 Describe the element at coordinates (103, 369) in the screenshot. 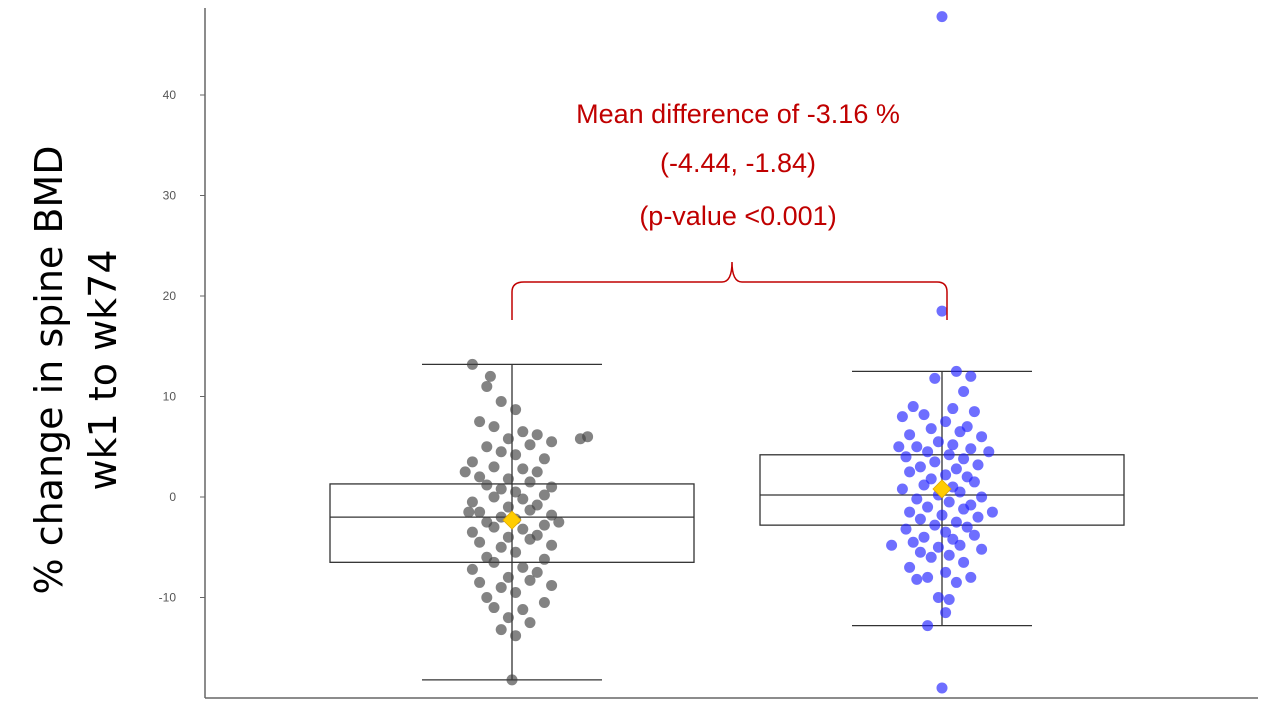

I see `y-axis-title-line-2: wk1 to wk74` at that location.